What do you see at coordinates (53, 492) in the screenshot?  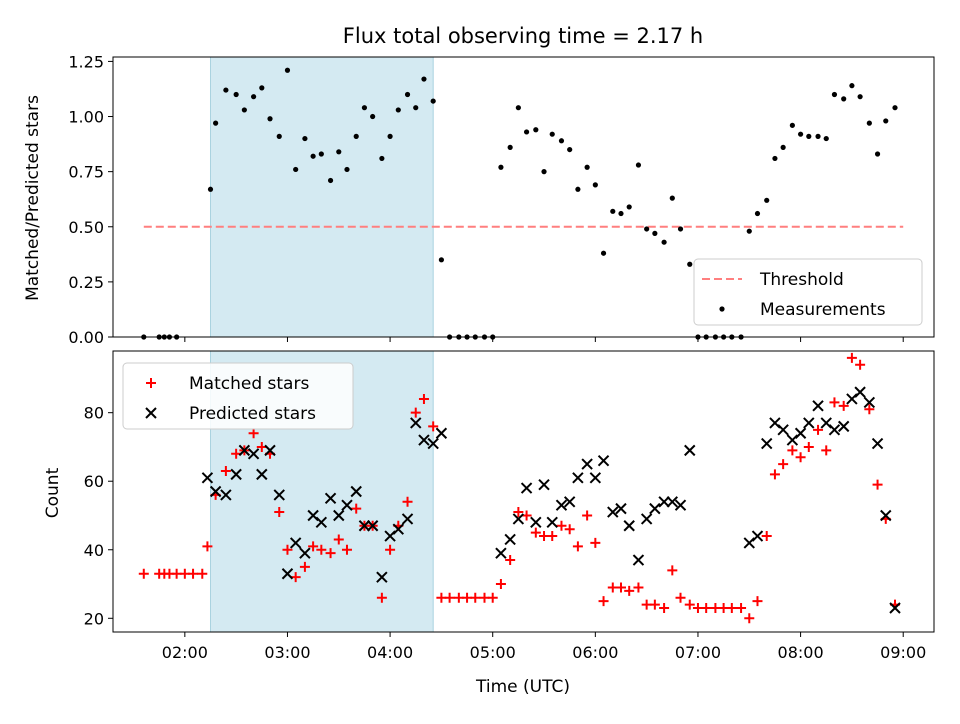 I see `bottom-y-axis-label: Count` at bounding box center [53, 492].